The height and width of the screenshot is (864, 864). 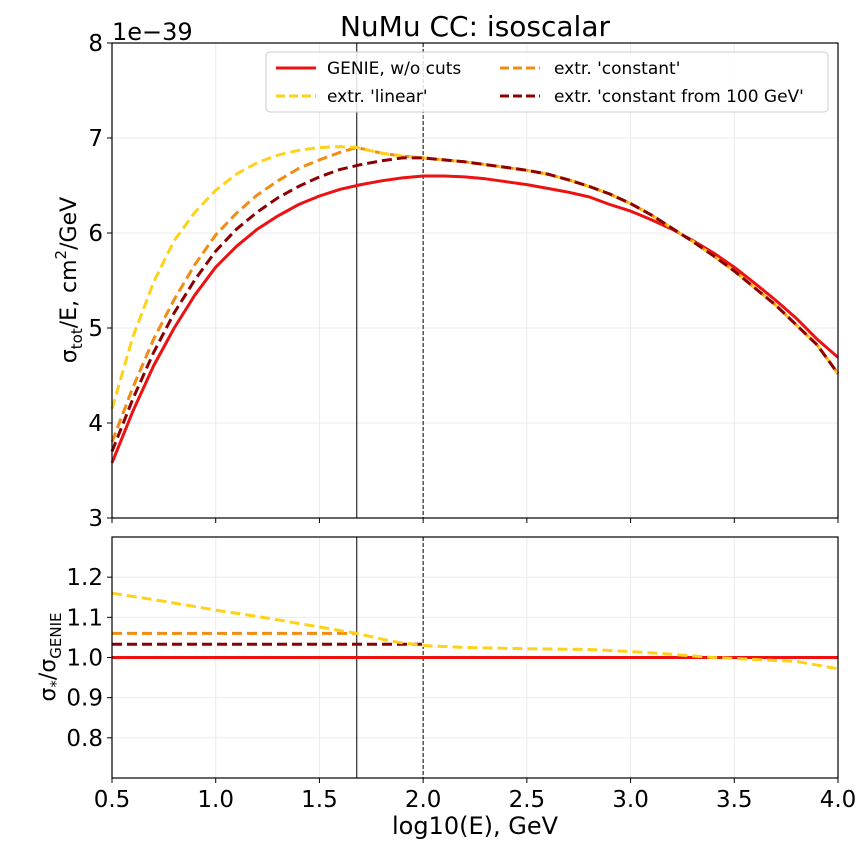 What do you see at coordinates (838, 800) in the screenshot?
I see `bottom-x-tick-label: 4.0` at bounding box center [838, 800].